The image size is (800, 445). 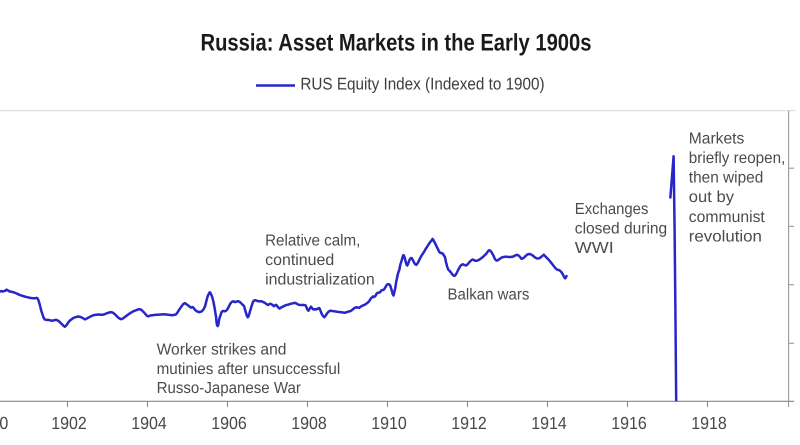 What do you see at coordinates (594, 248) in the screenshot?
I see `svg-text: WWI` at bounding box center [594, 248].